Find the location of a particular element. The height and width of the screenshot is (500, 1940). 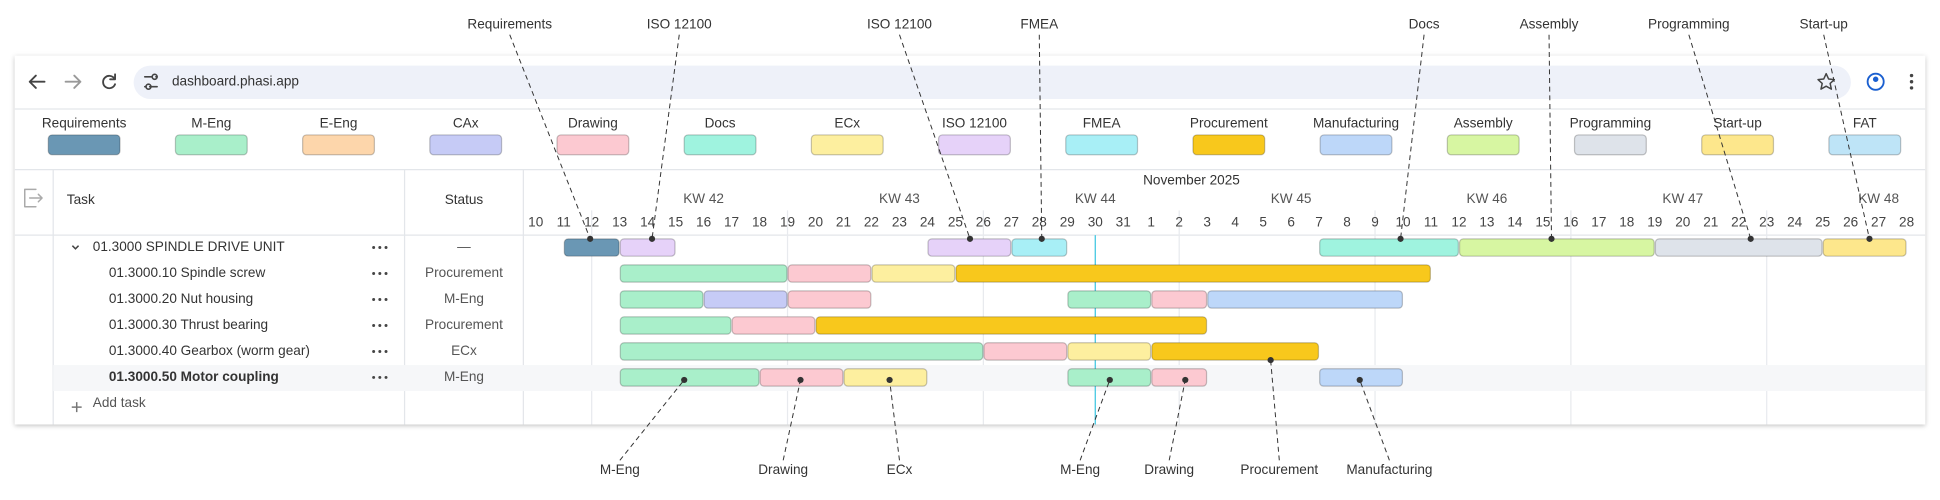

forward-button is located at coordinates (73, 81).